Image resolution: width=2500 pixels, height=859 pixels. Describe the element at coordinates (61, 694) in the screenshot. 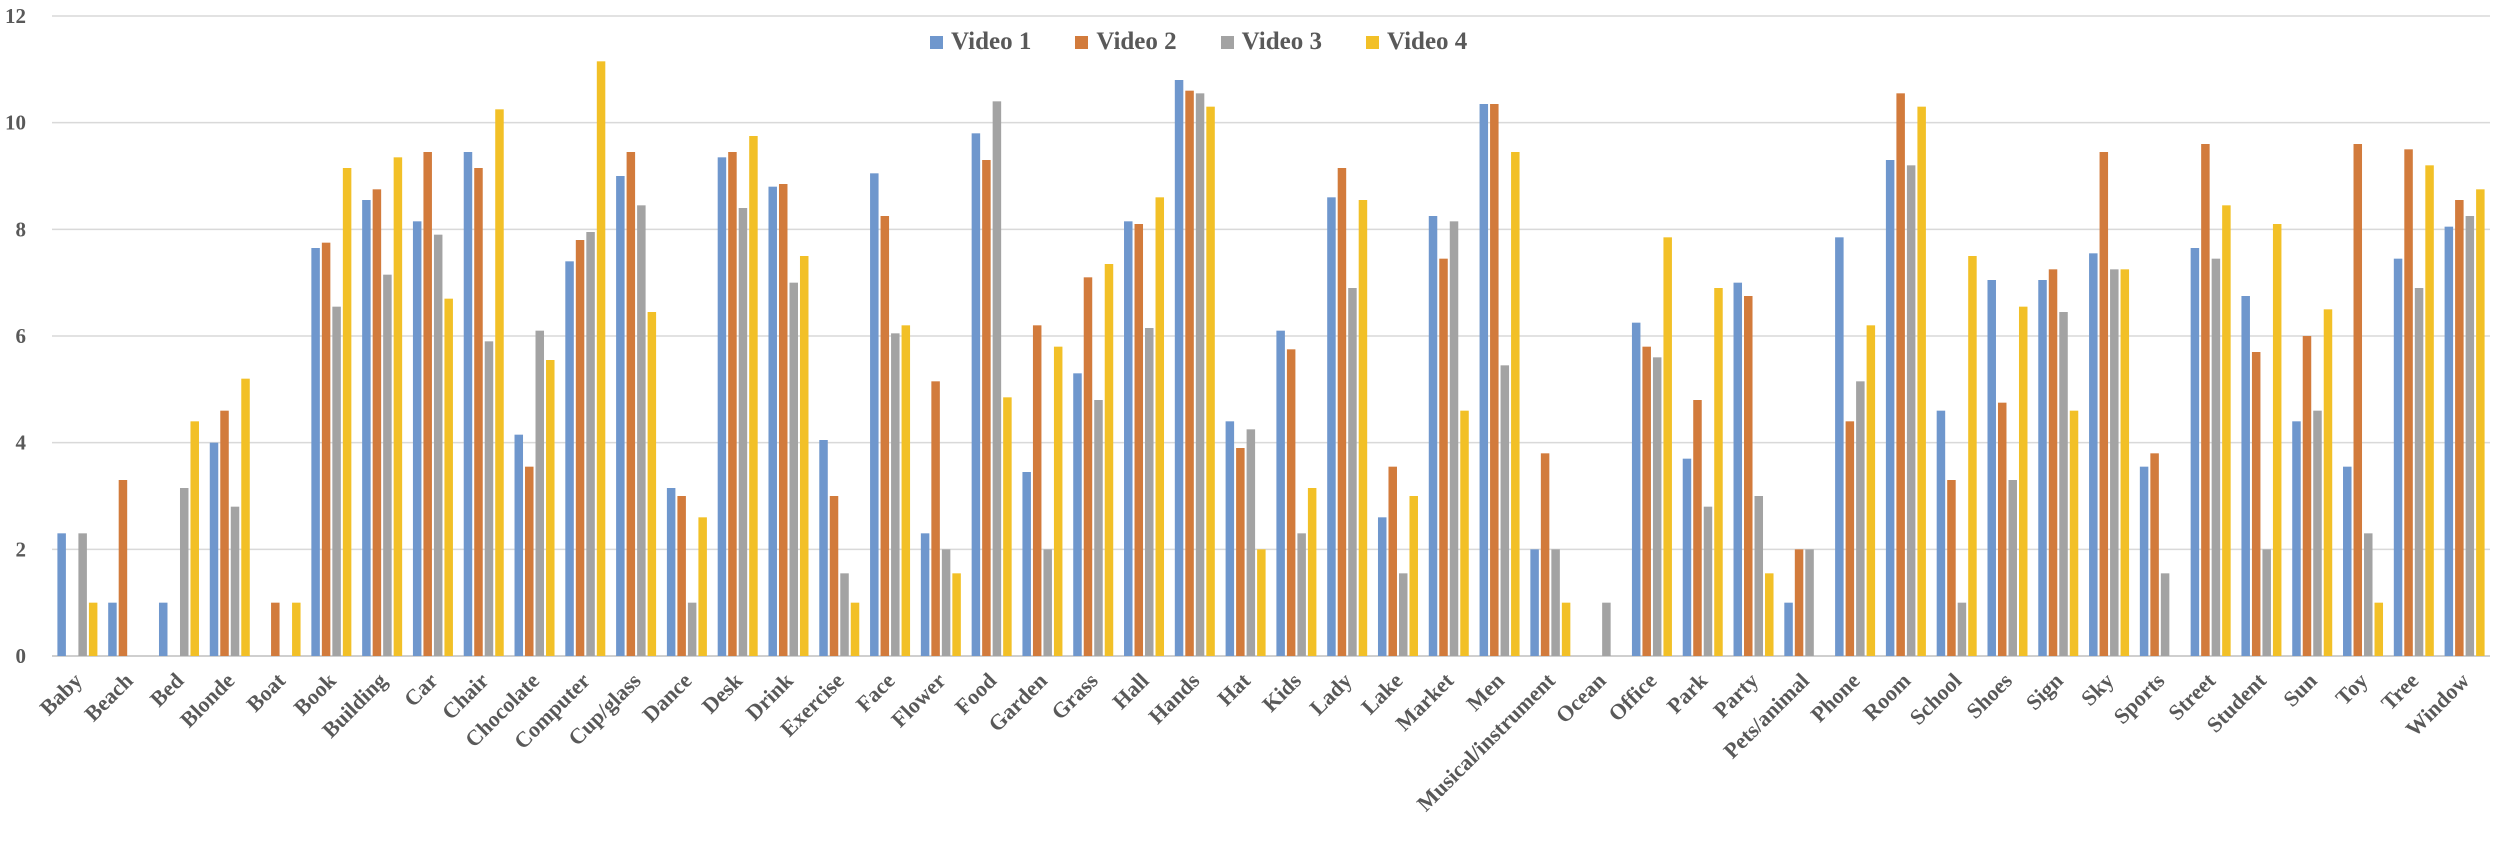

I see `x-tick-label: Baby` at that location.